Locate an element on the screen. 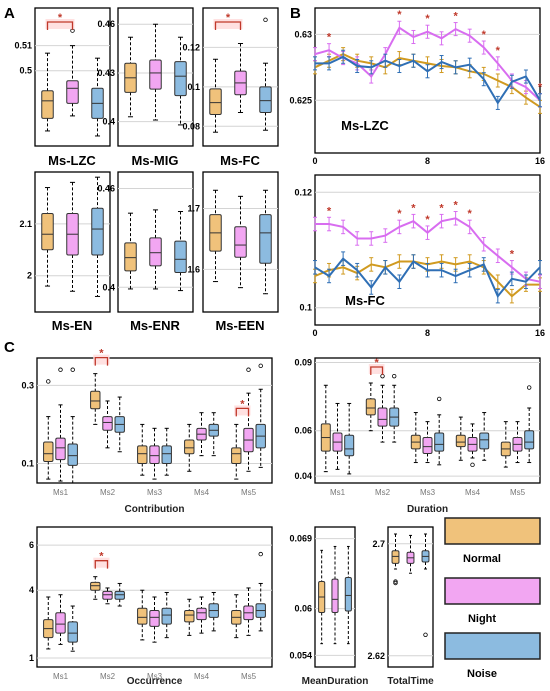  contribution-ms2-box is located at coordinates (95, 399).